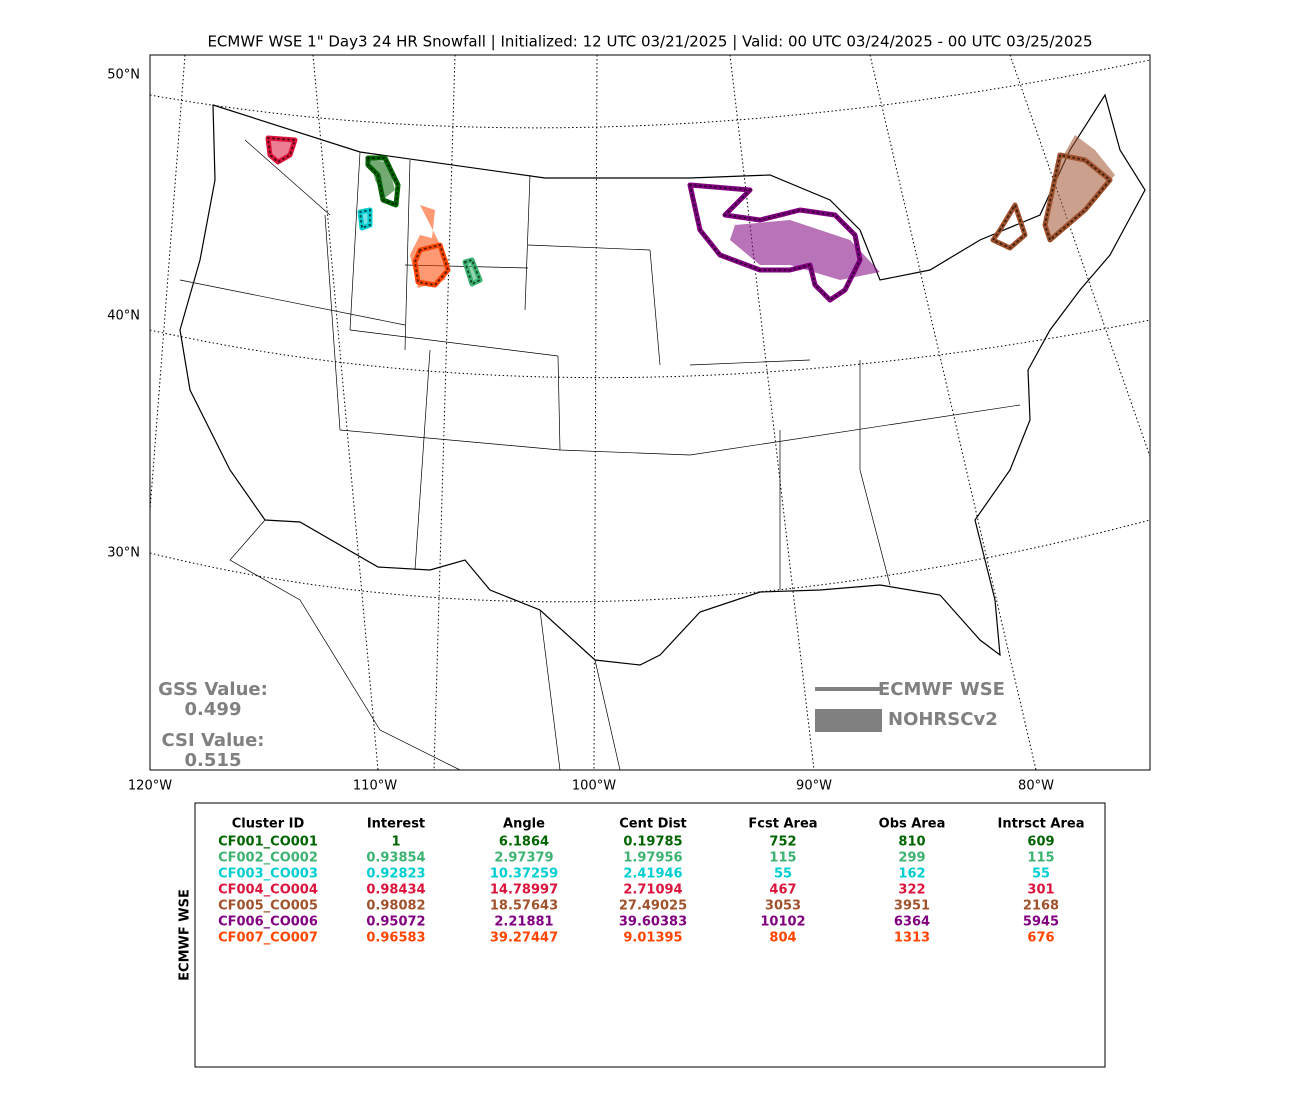  What do you see at coordinates (1036, 786) in the screenshot?
I see `lon-label: 80°W` at bounding box center [1036, 786].